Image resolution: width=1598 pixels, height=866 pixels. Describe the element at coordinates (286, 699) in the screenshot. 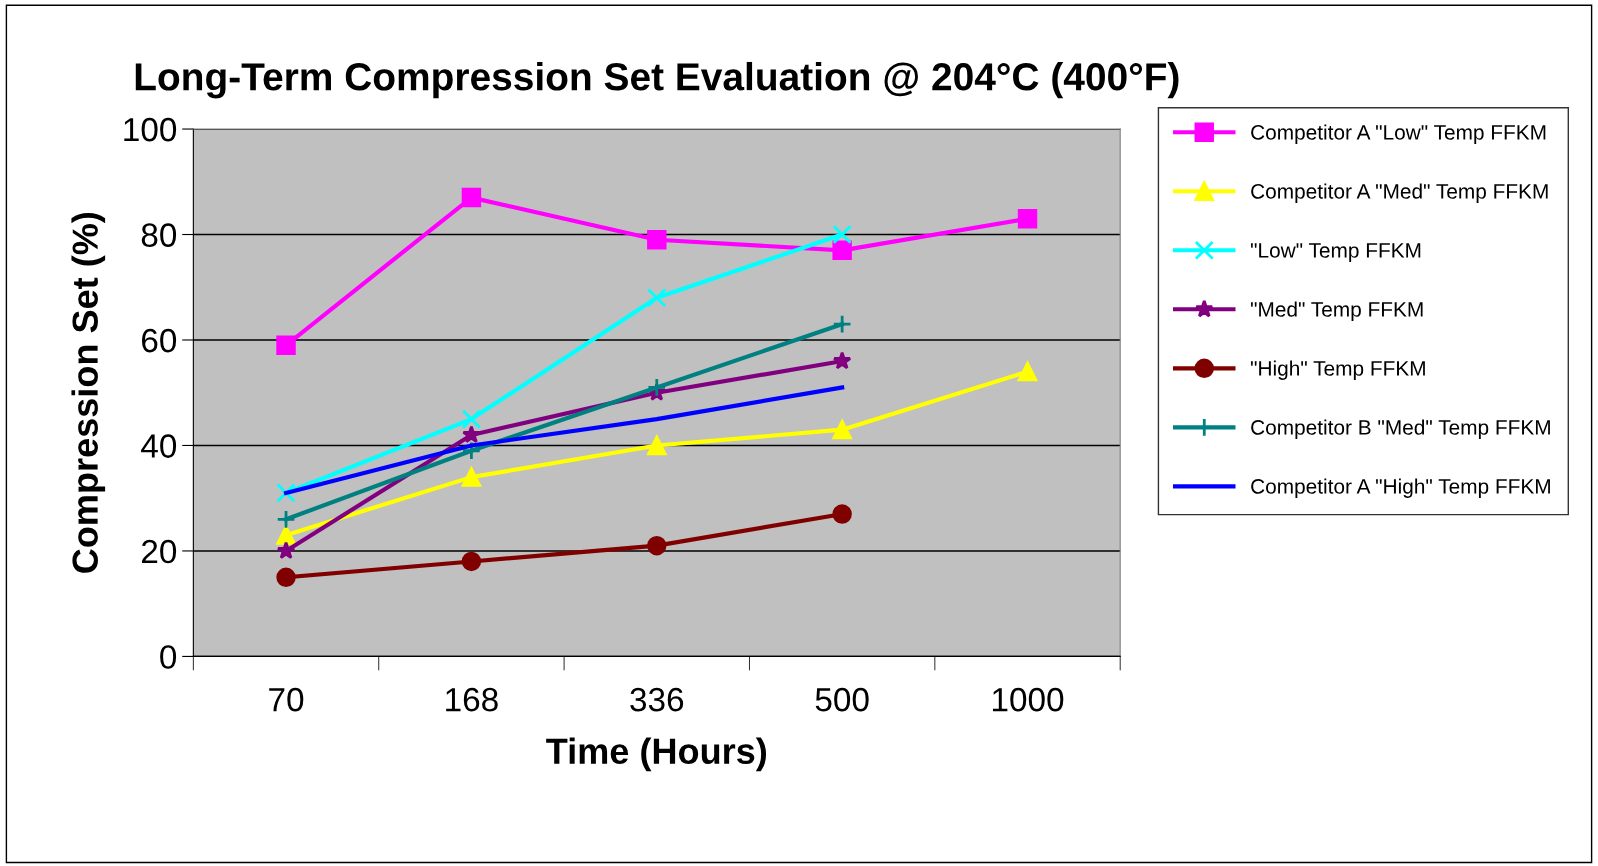

I see `x-tick-label: 70` at that location.